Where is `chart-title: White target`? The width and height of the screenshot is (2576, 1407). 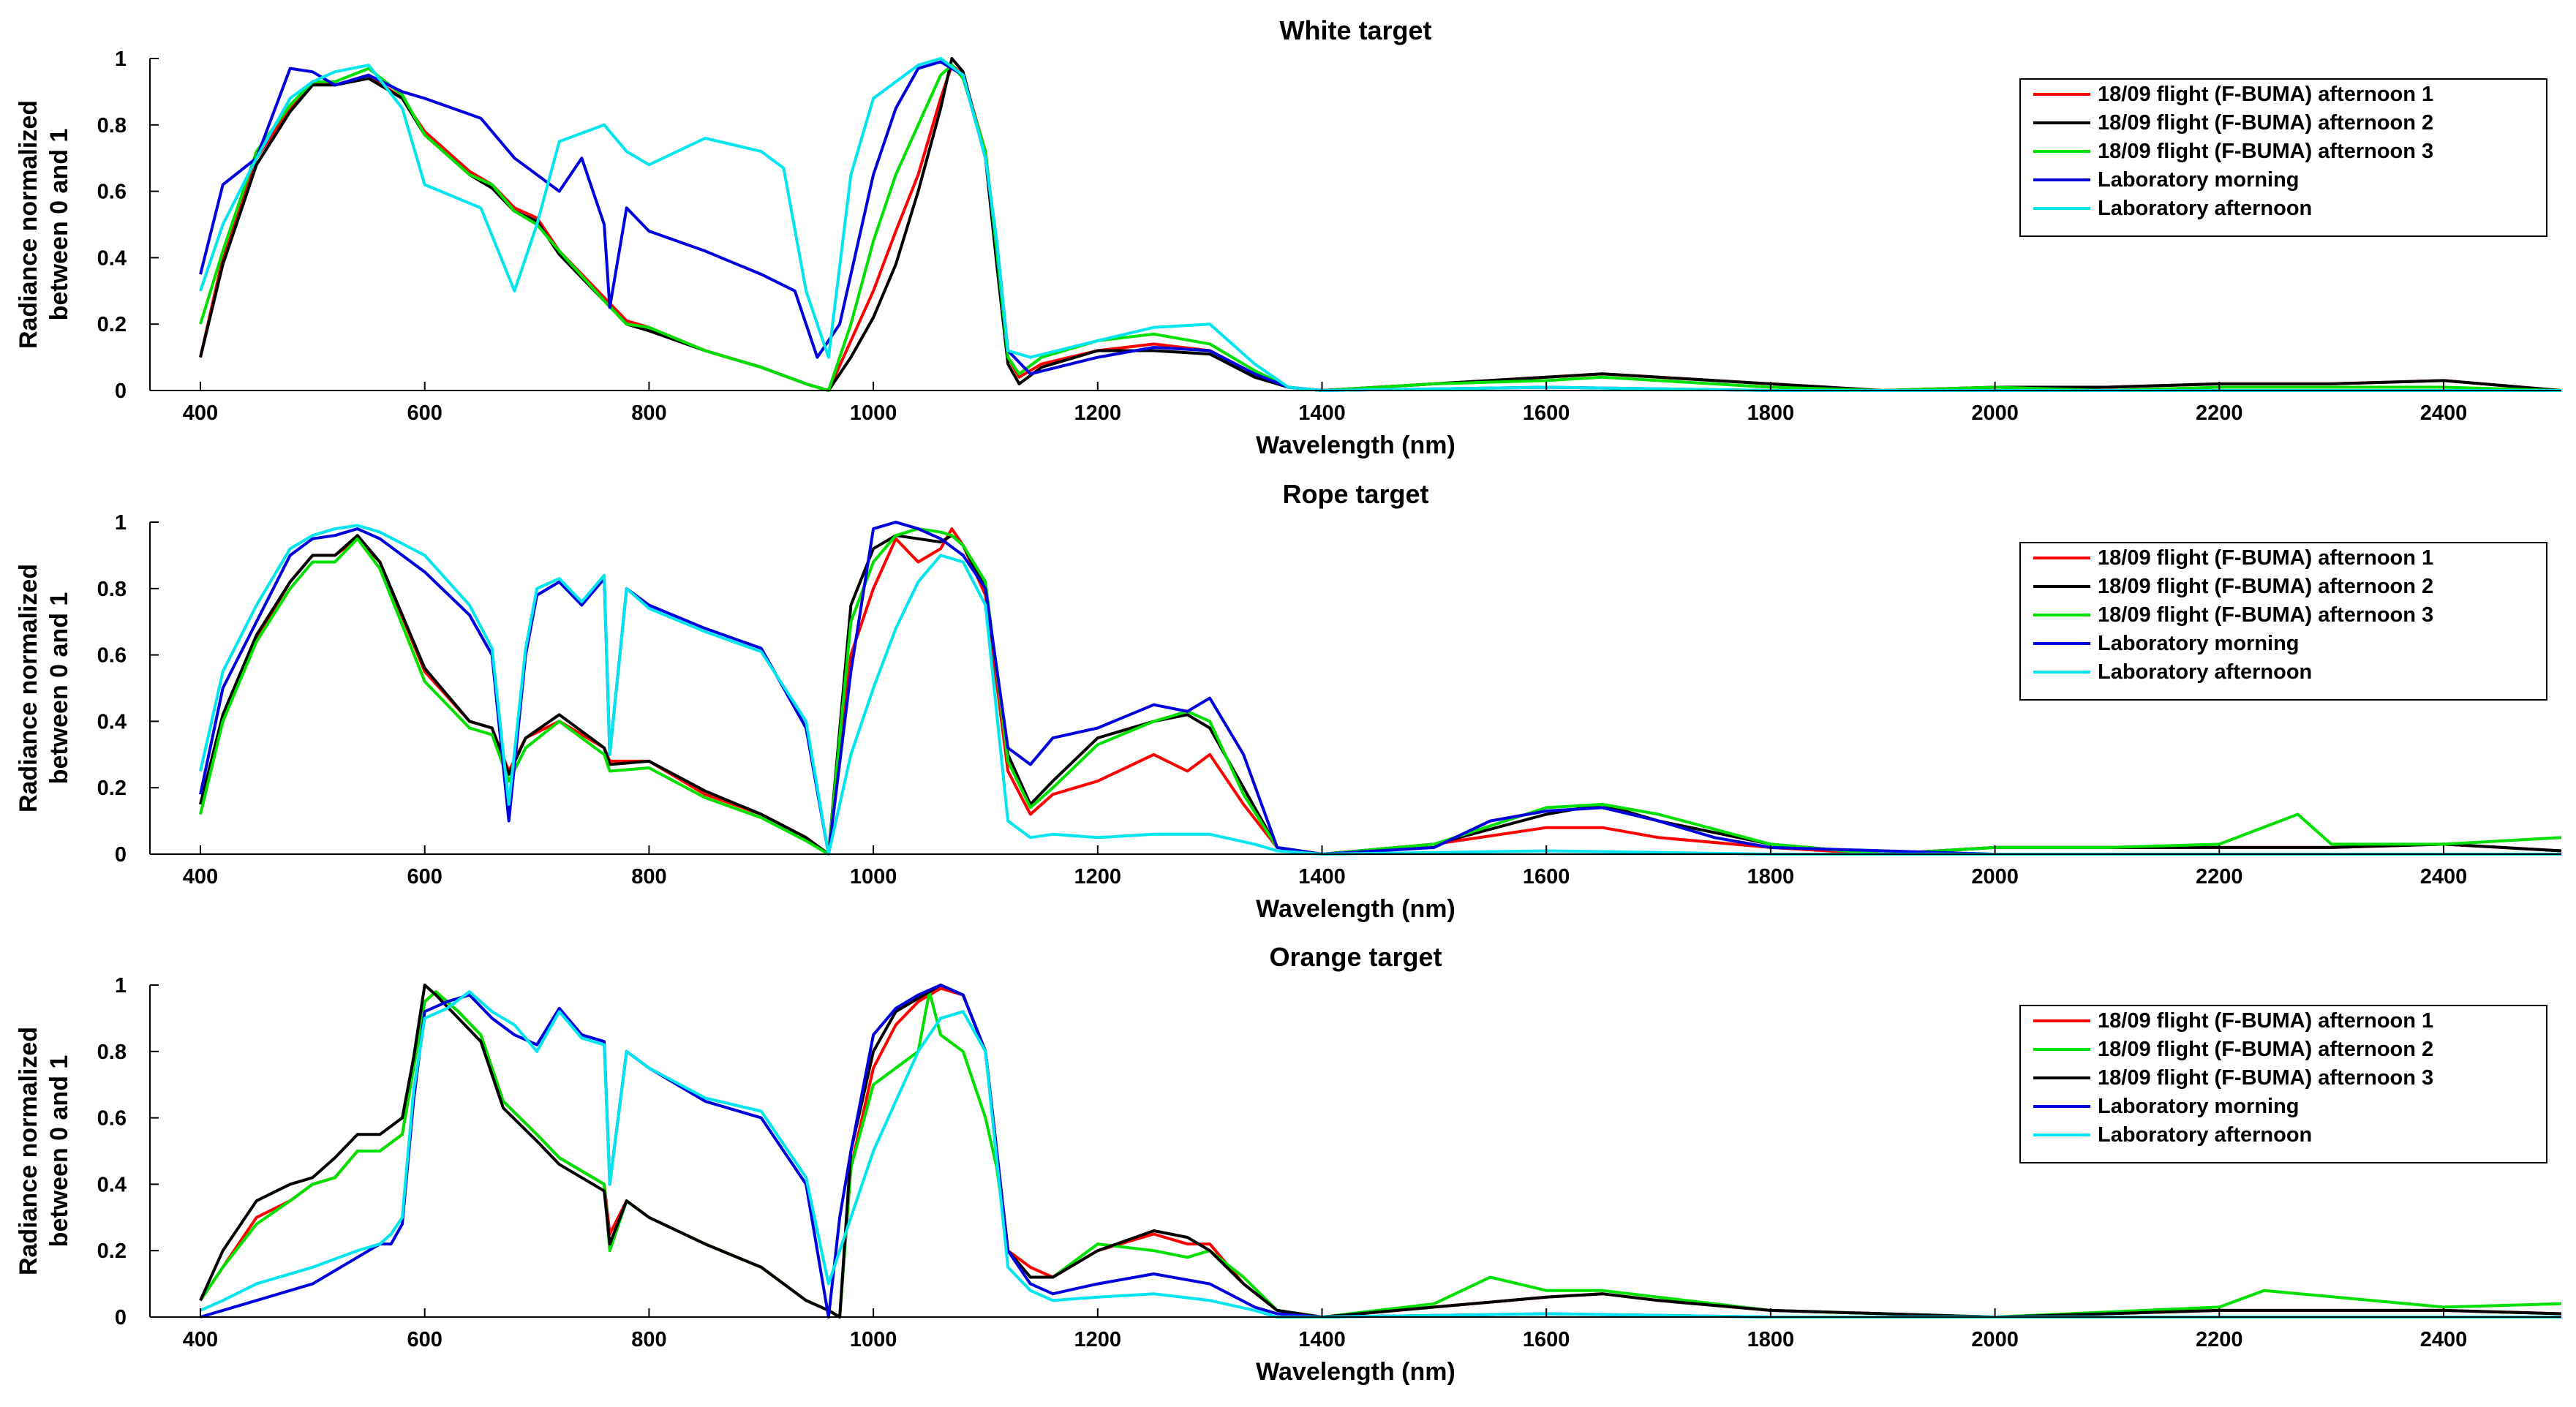
chart-title: White target is located at coordinates (1355, 30).